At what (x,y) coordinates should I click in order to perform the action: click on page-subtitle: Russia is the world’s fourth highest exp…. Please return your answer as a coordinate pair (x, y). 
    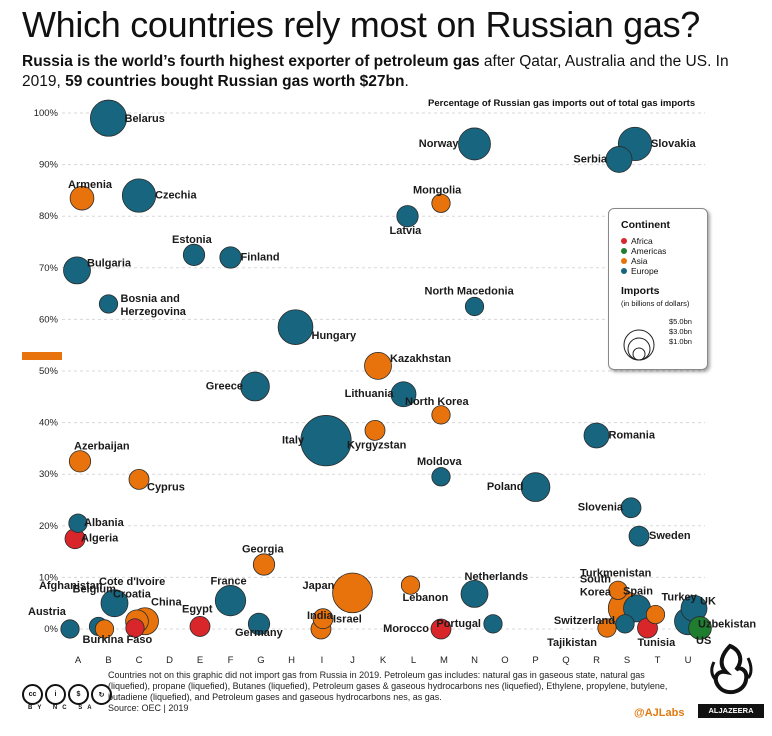
    Looking at the image, I should click on (392, 72).